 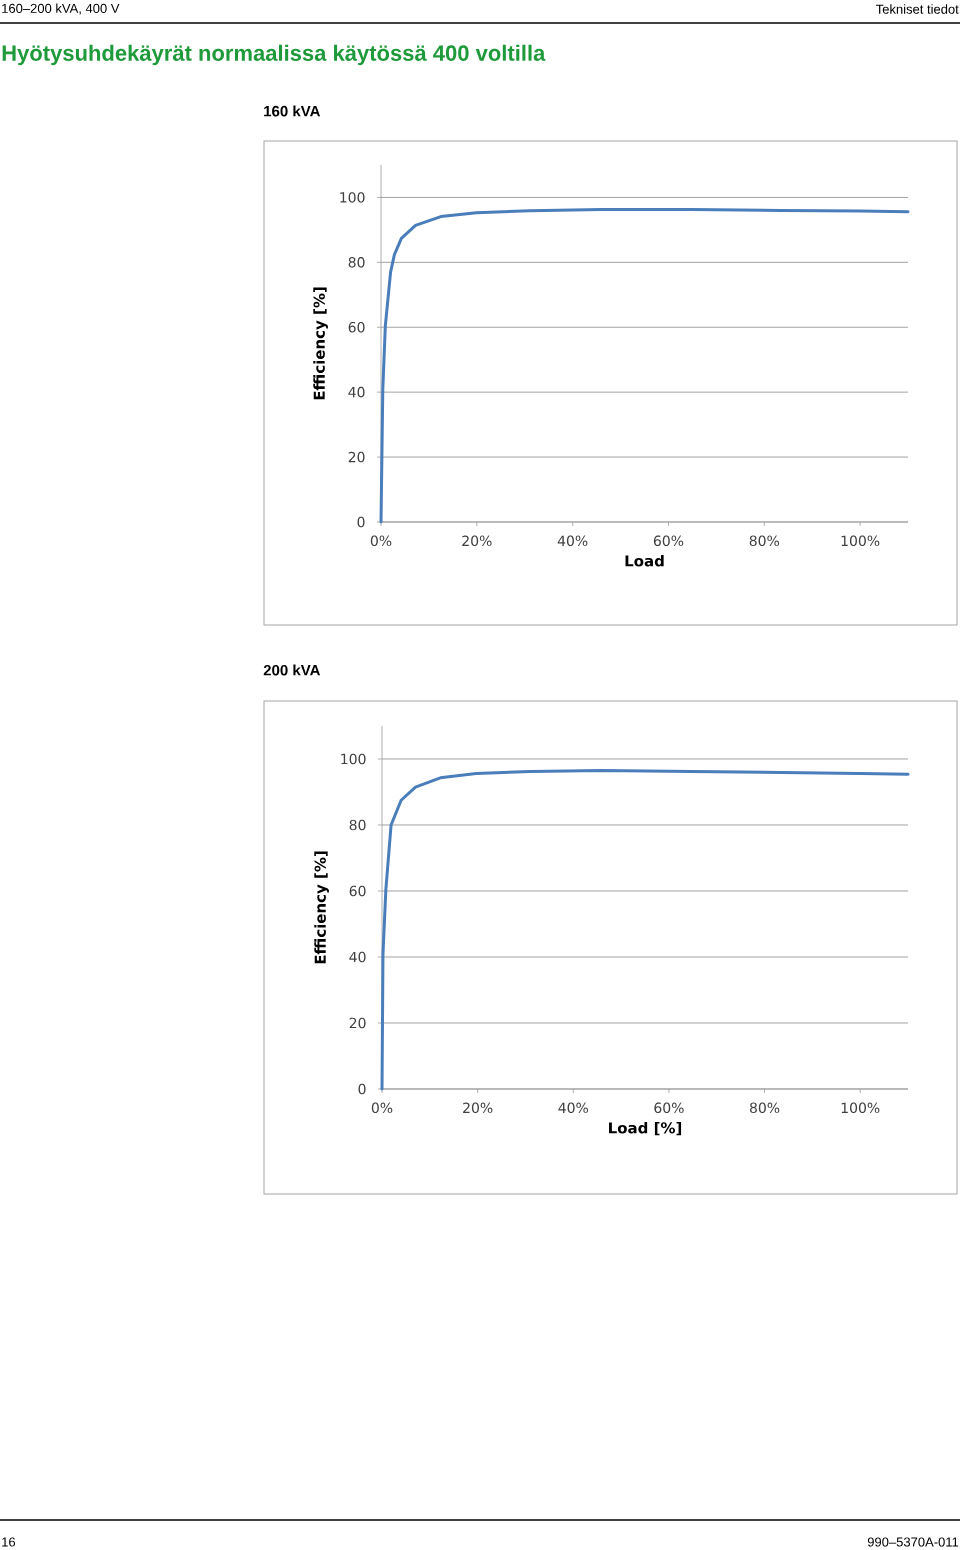 What do you see at coordinates (645, 1128) in the screenshot?
I see `x-axis-title: Load [%]` at bounding box center [645, 1128].